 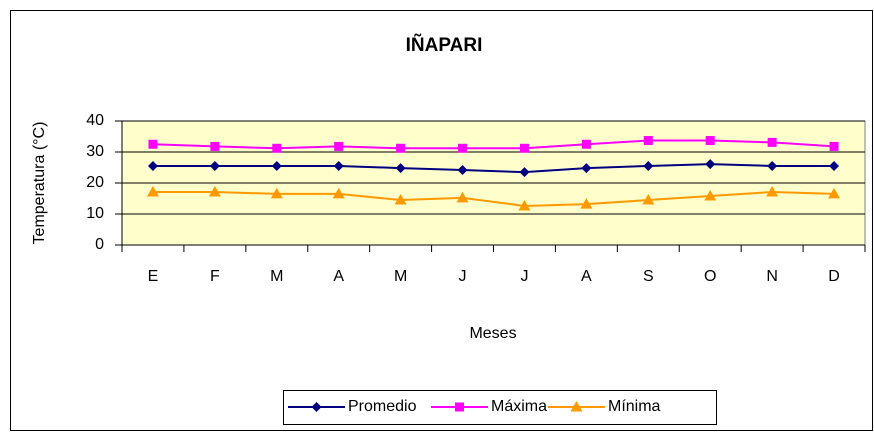 What do you see at coordinates (95, 213) in the screenshot?
I see `y-tick-label: 10` at bounding box center [95, 213].